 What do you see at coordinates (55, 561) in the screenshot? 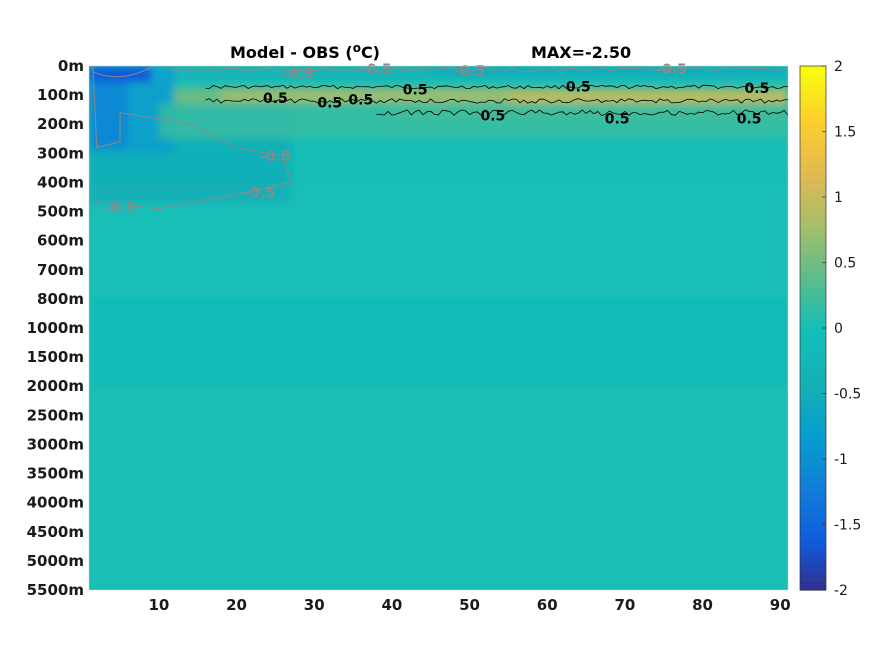
I see `y-tick-label: 5000m` at bounding box center [55, 561].